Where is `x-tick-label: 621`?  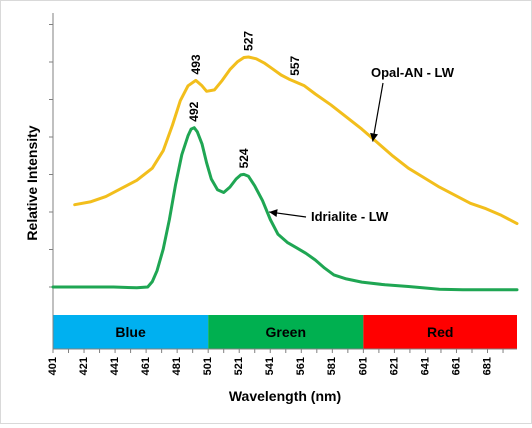 x-tick-label: 621 is located at coordinates (394, 366).